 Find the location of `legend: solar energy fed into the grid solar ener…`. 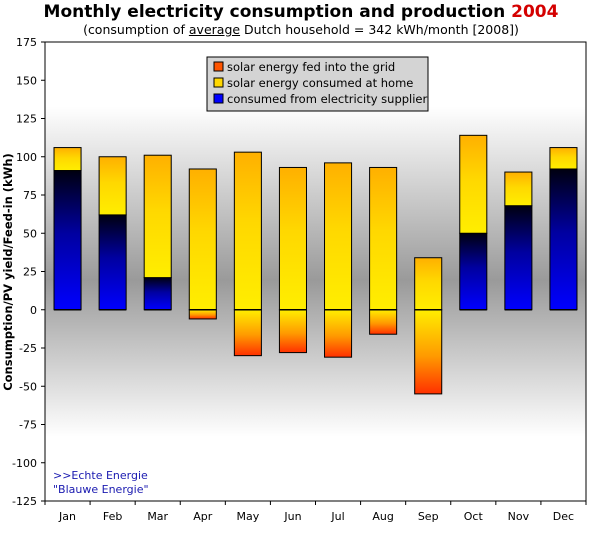

legend: solar energy fed into the grid solar ener… is located at coordinates (317, 84).